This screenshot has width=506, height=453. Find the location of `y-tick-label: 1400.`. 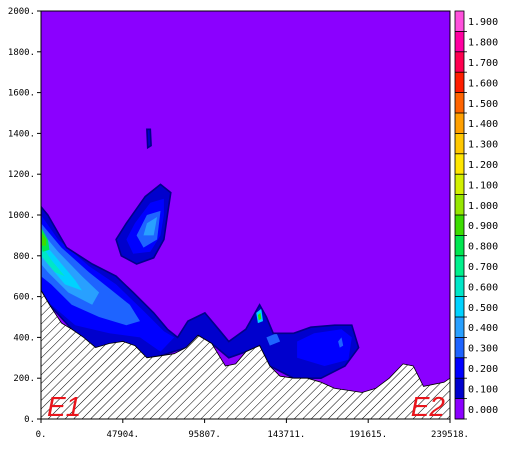

y-tick-label: 1400. is located at coordinates (21, 134).